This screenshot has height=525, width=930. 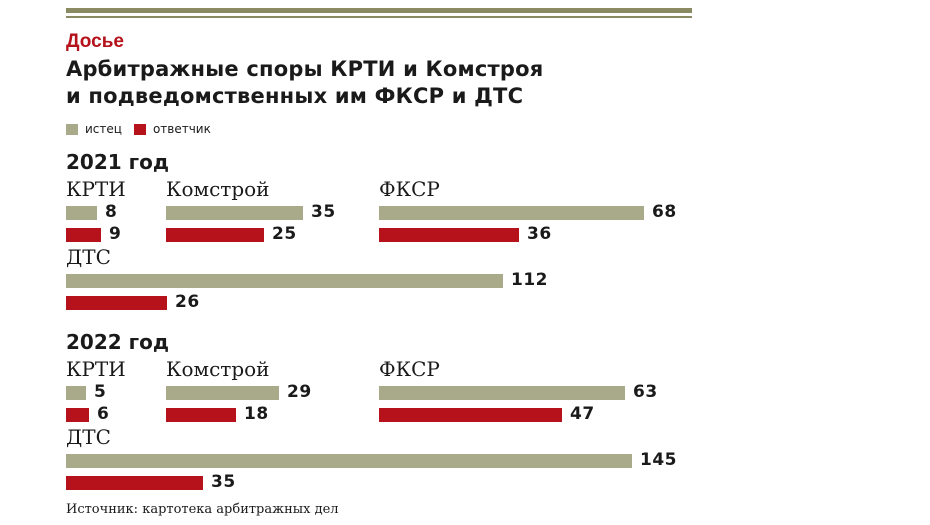 I want to click on top-rule-thick, so click(x=379, y=10).